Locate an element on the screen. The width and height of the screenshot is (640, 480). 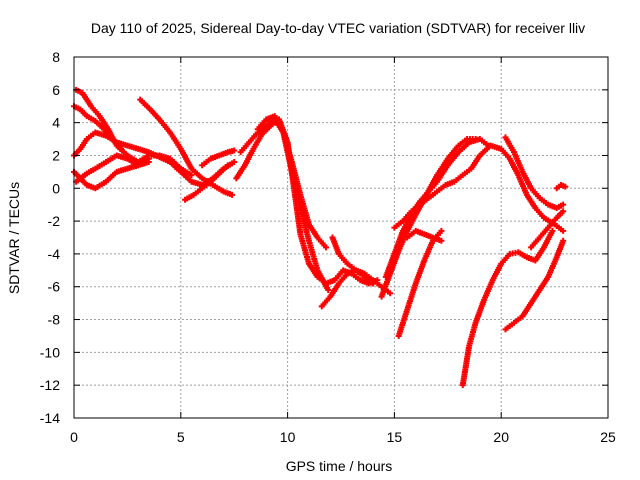
x-tick-label: 10 is located at coordinates (288, 437).